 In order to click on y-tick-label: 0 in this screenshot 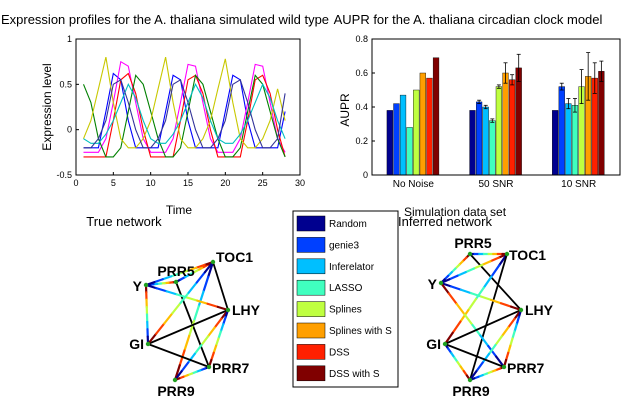, I will do `click(69, 130)`.